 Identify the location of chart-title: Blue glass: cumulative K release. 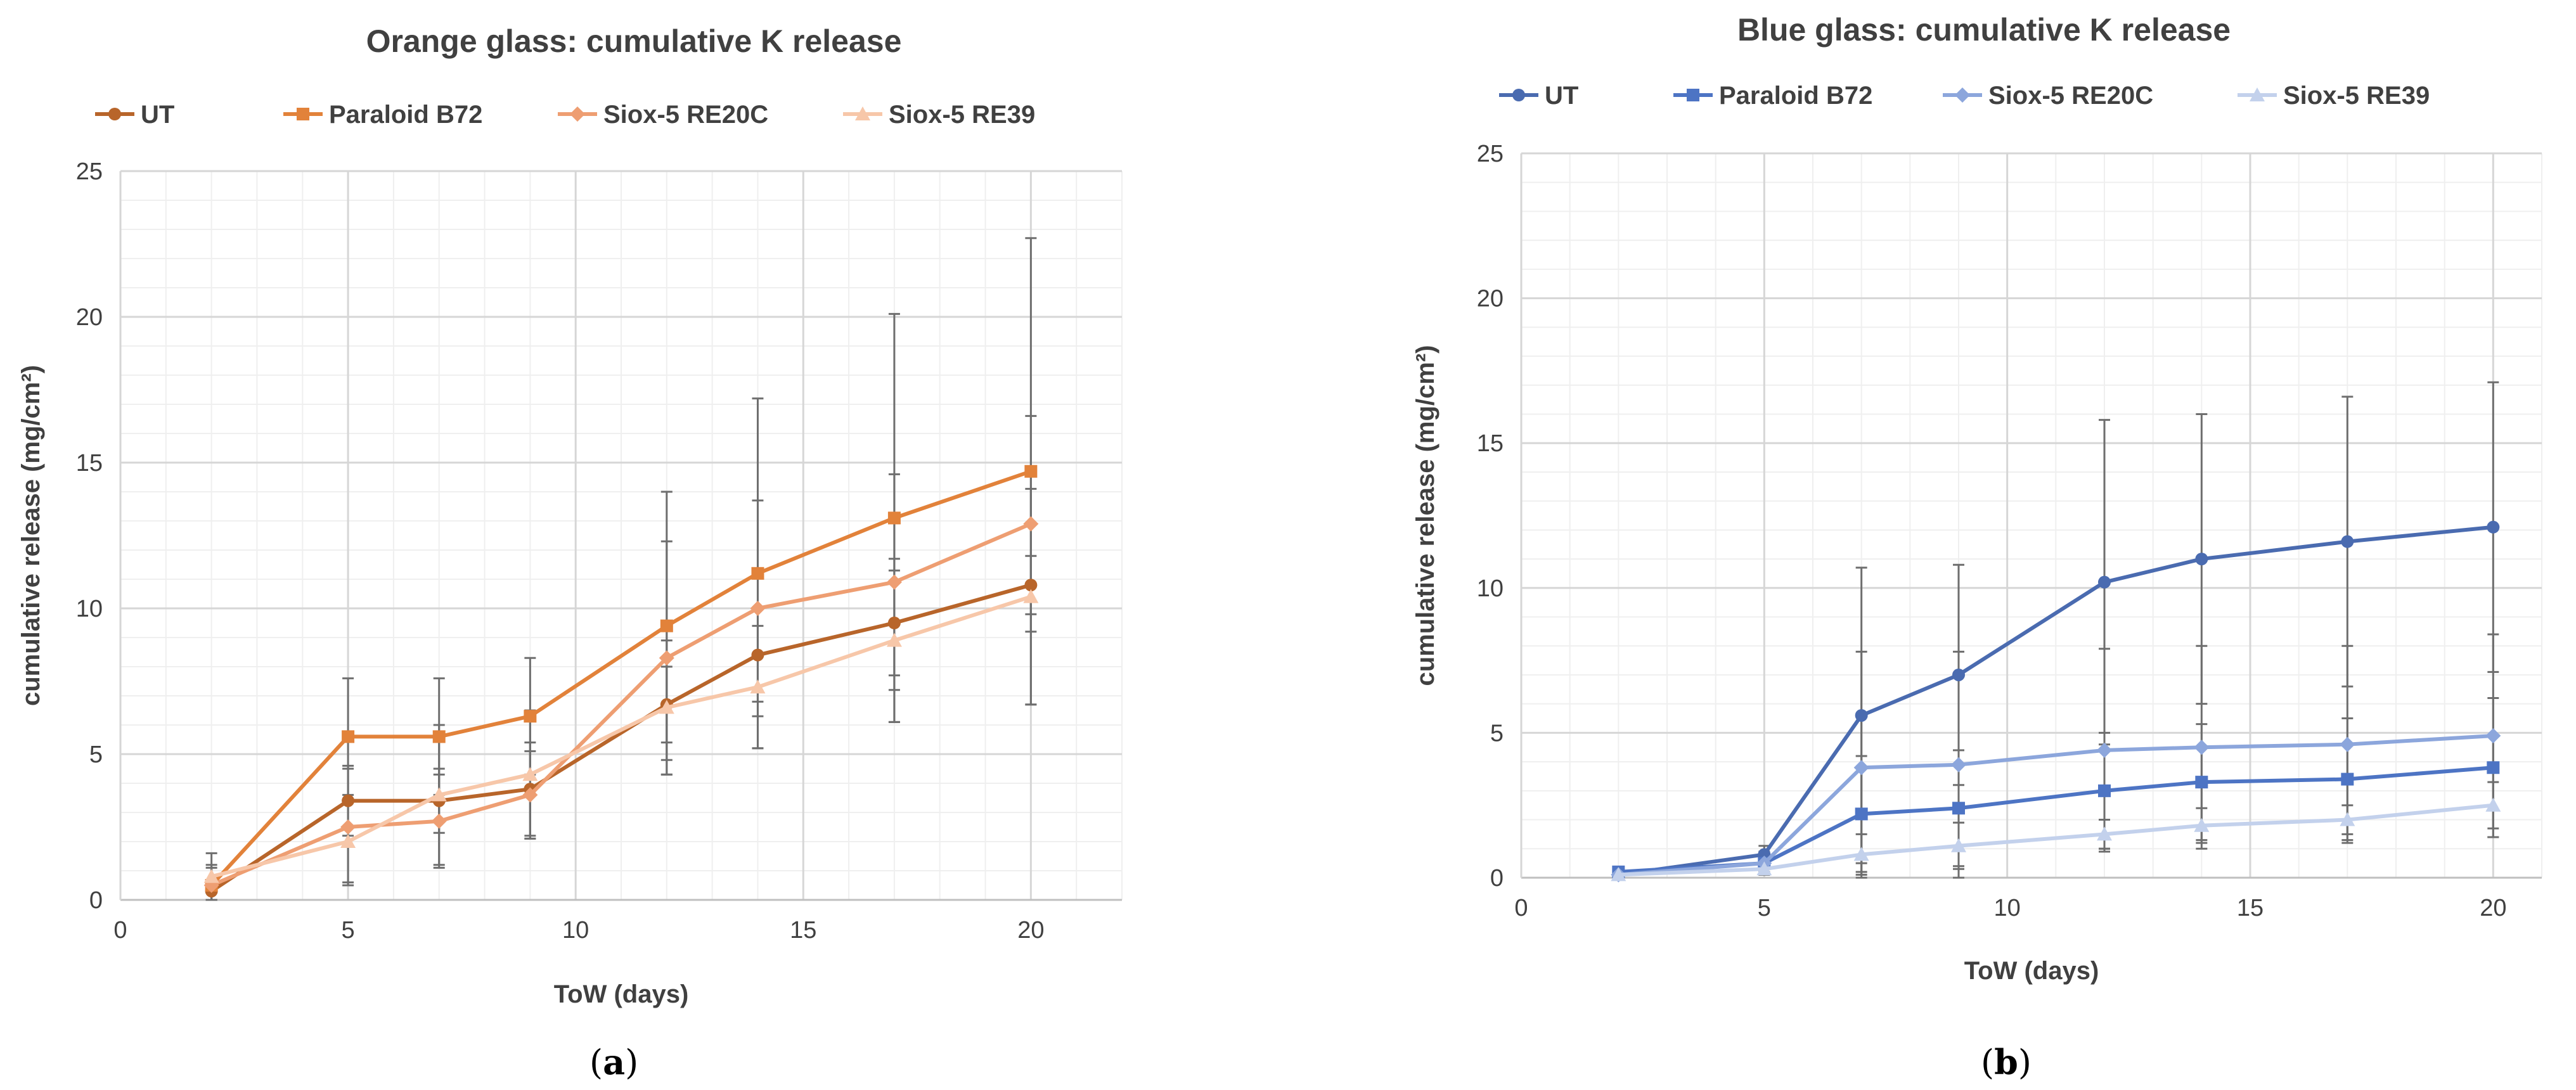
(1984, 30).